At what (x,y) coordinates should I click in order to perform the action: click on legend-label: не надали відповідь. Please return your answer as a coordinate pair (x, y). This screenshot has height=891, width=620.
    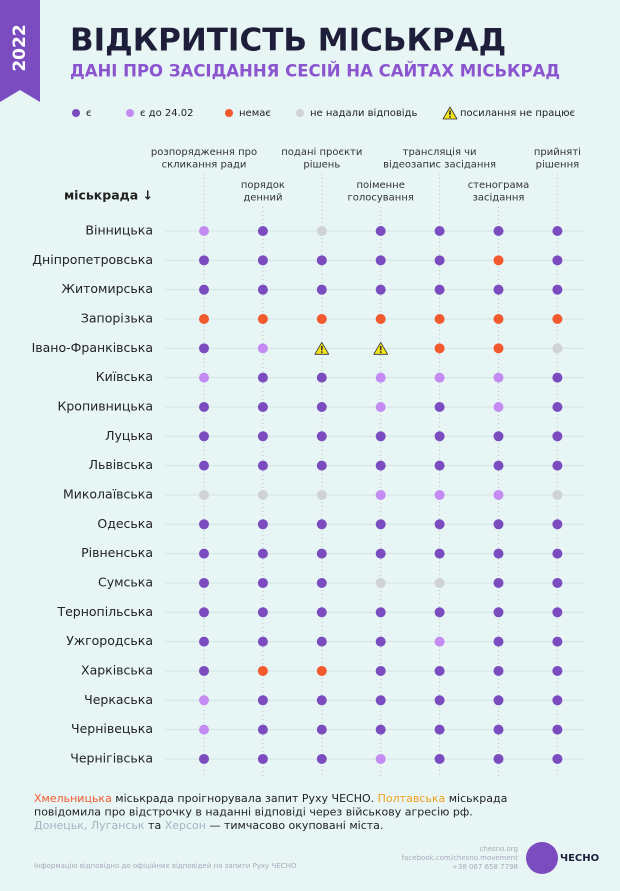
    Looking at the image, I should click on (363, 113).